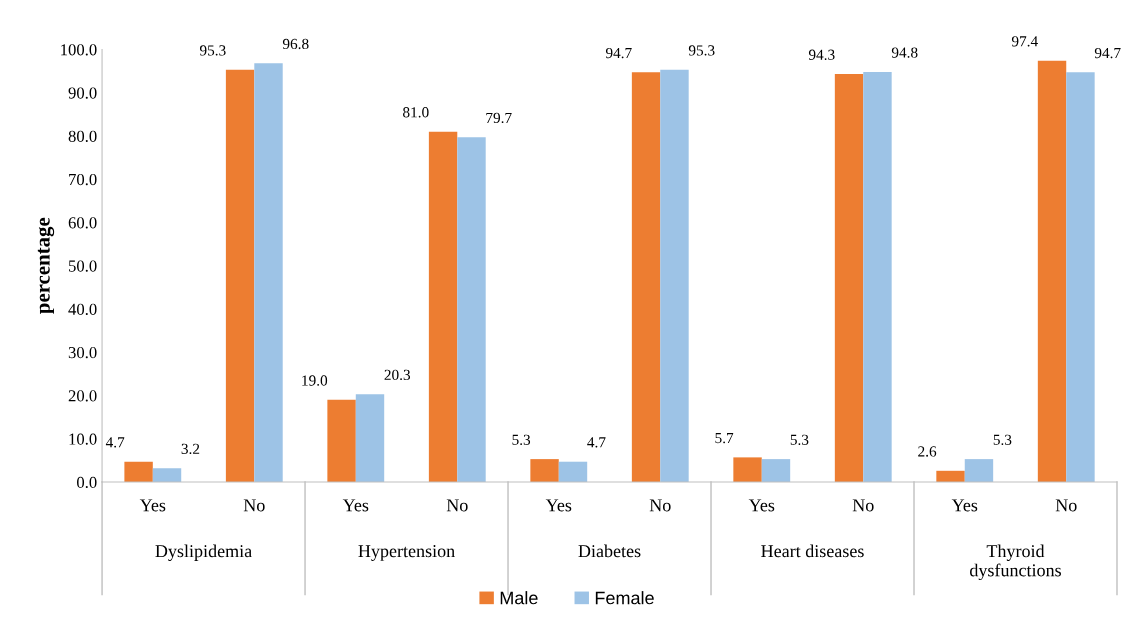  Describe the element at coordinates (397, 375) in the screenshot. I see `data-label: 20.3` at that location.